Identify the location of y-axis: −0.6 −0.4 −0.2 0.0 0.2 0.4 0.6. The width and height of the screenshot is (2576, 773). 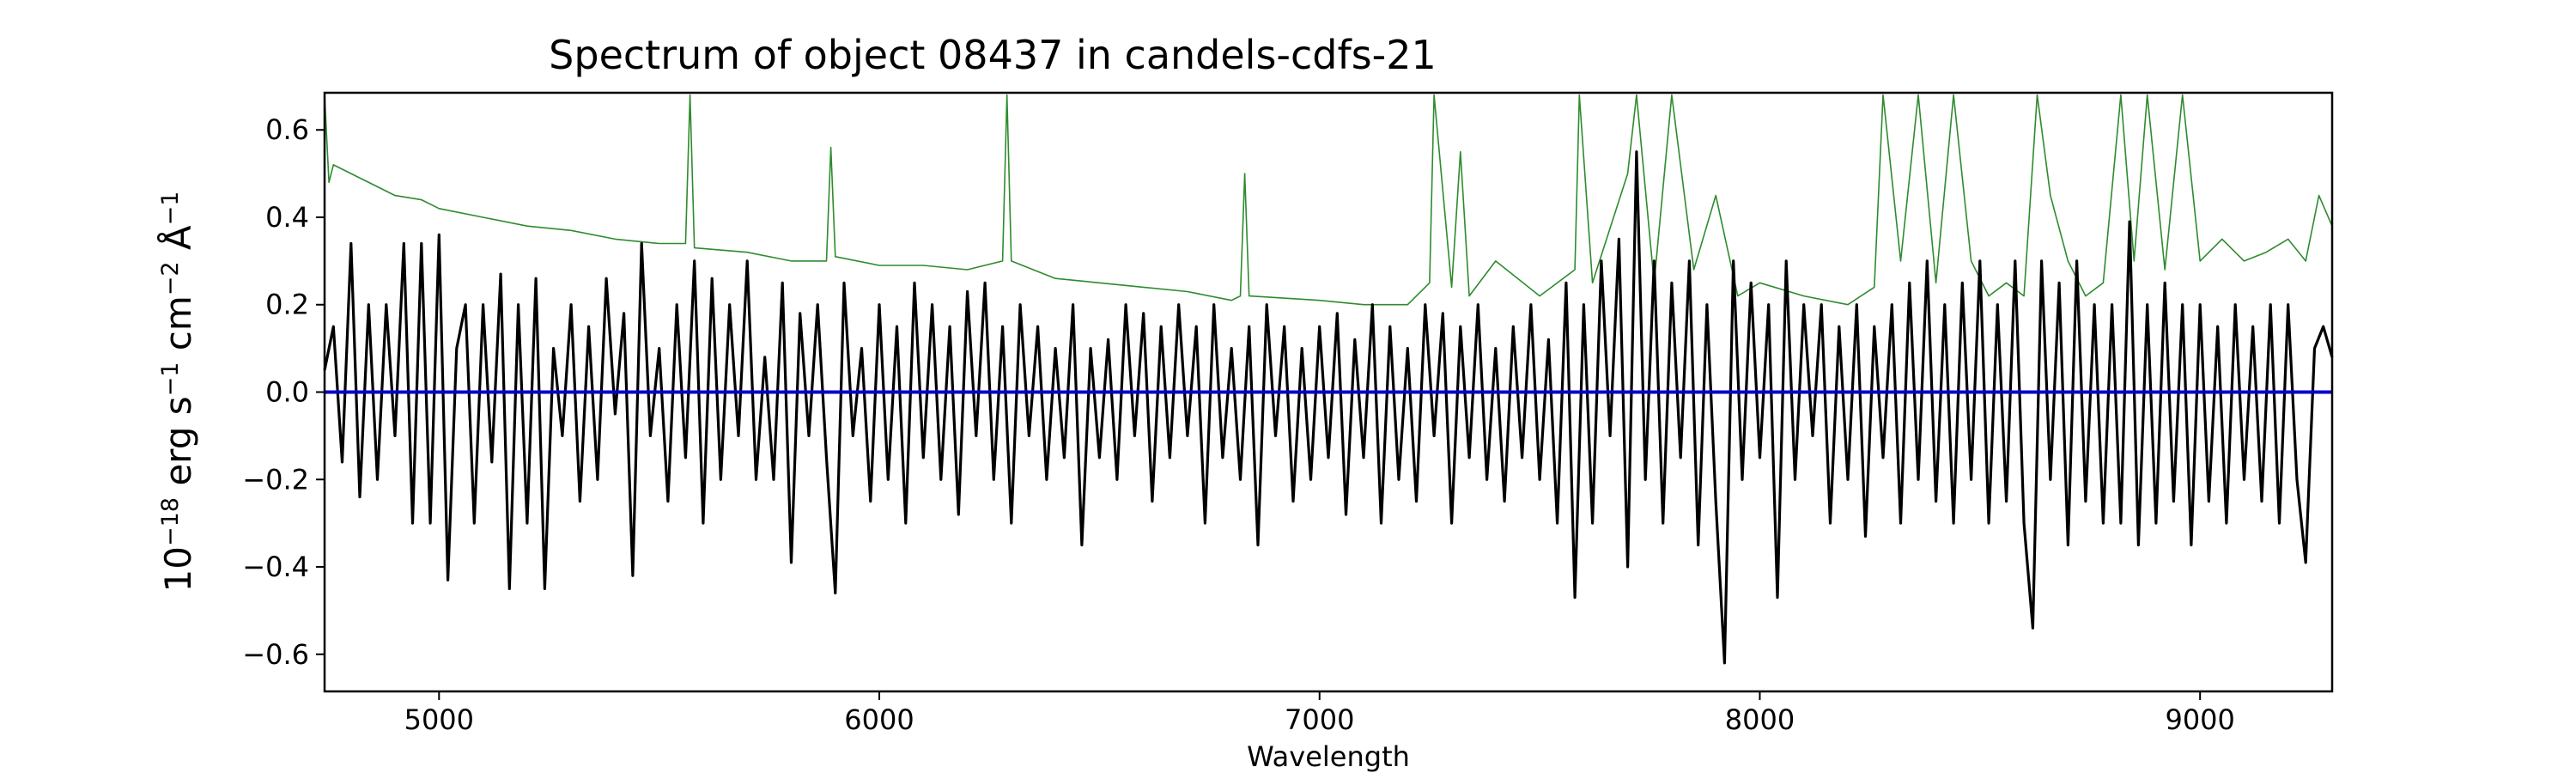
(283, 392).